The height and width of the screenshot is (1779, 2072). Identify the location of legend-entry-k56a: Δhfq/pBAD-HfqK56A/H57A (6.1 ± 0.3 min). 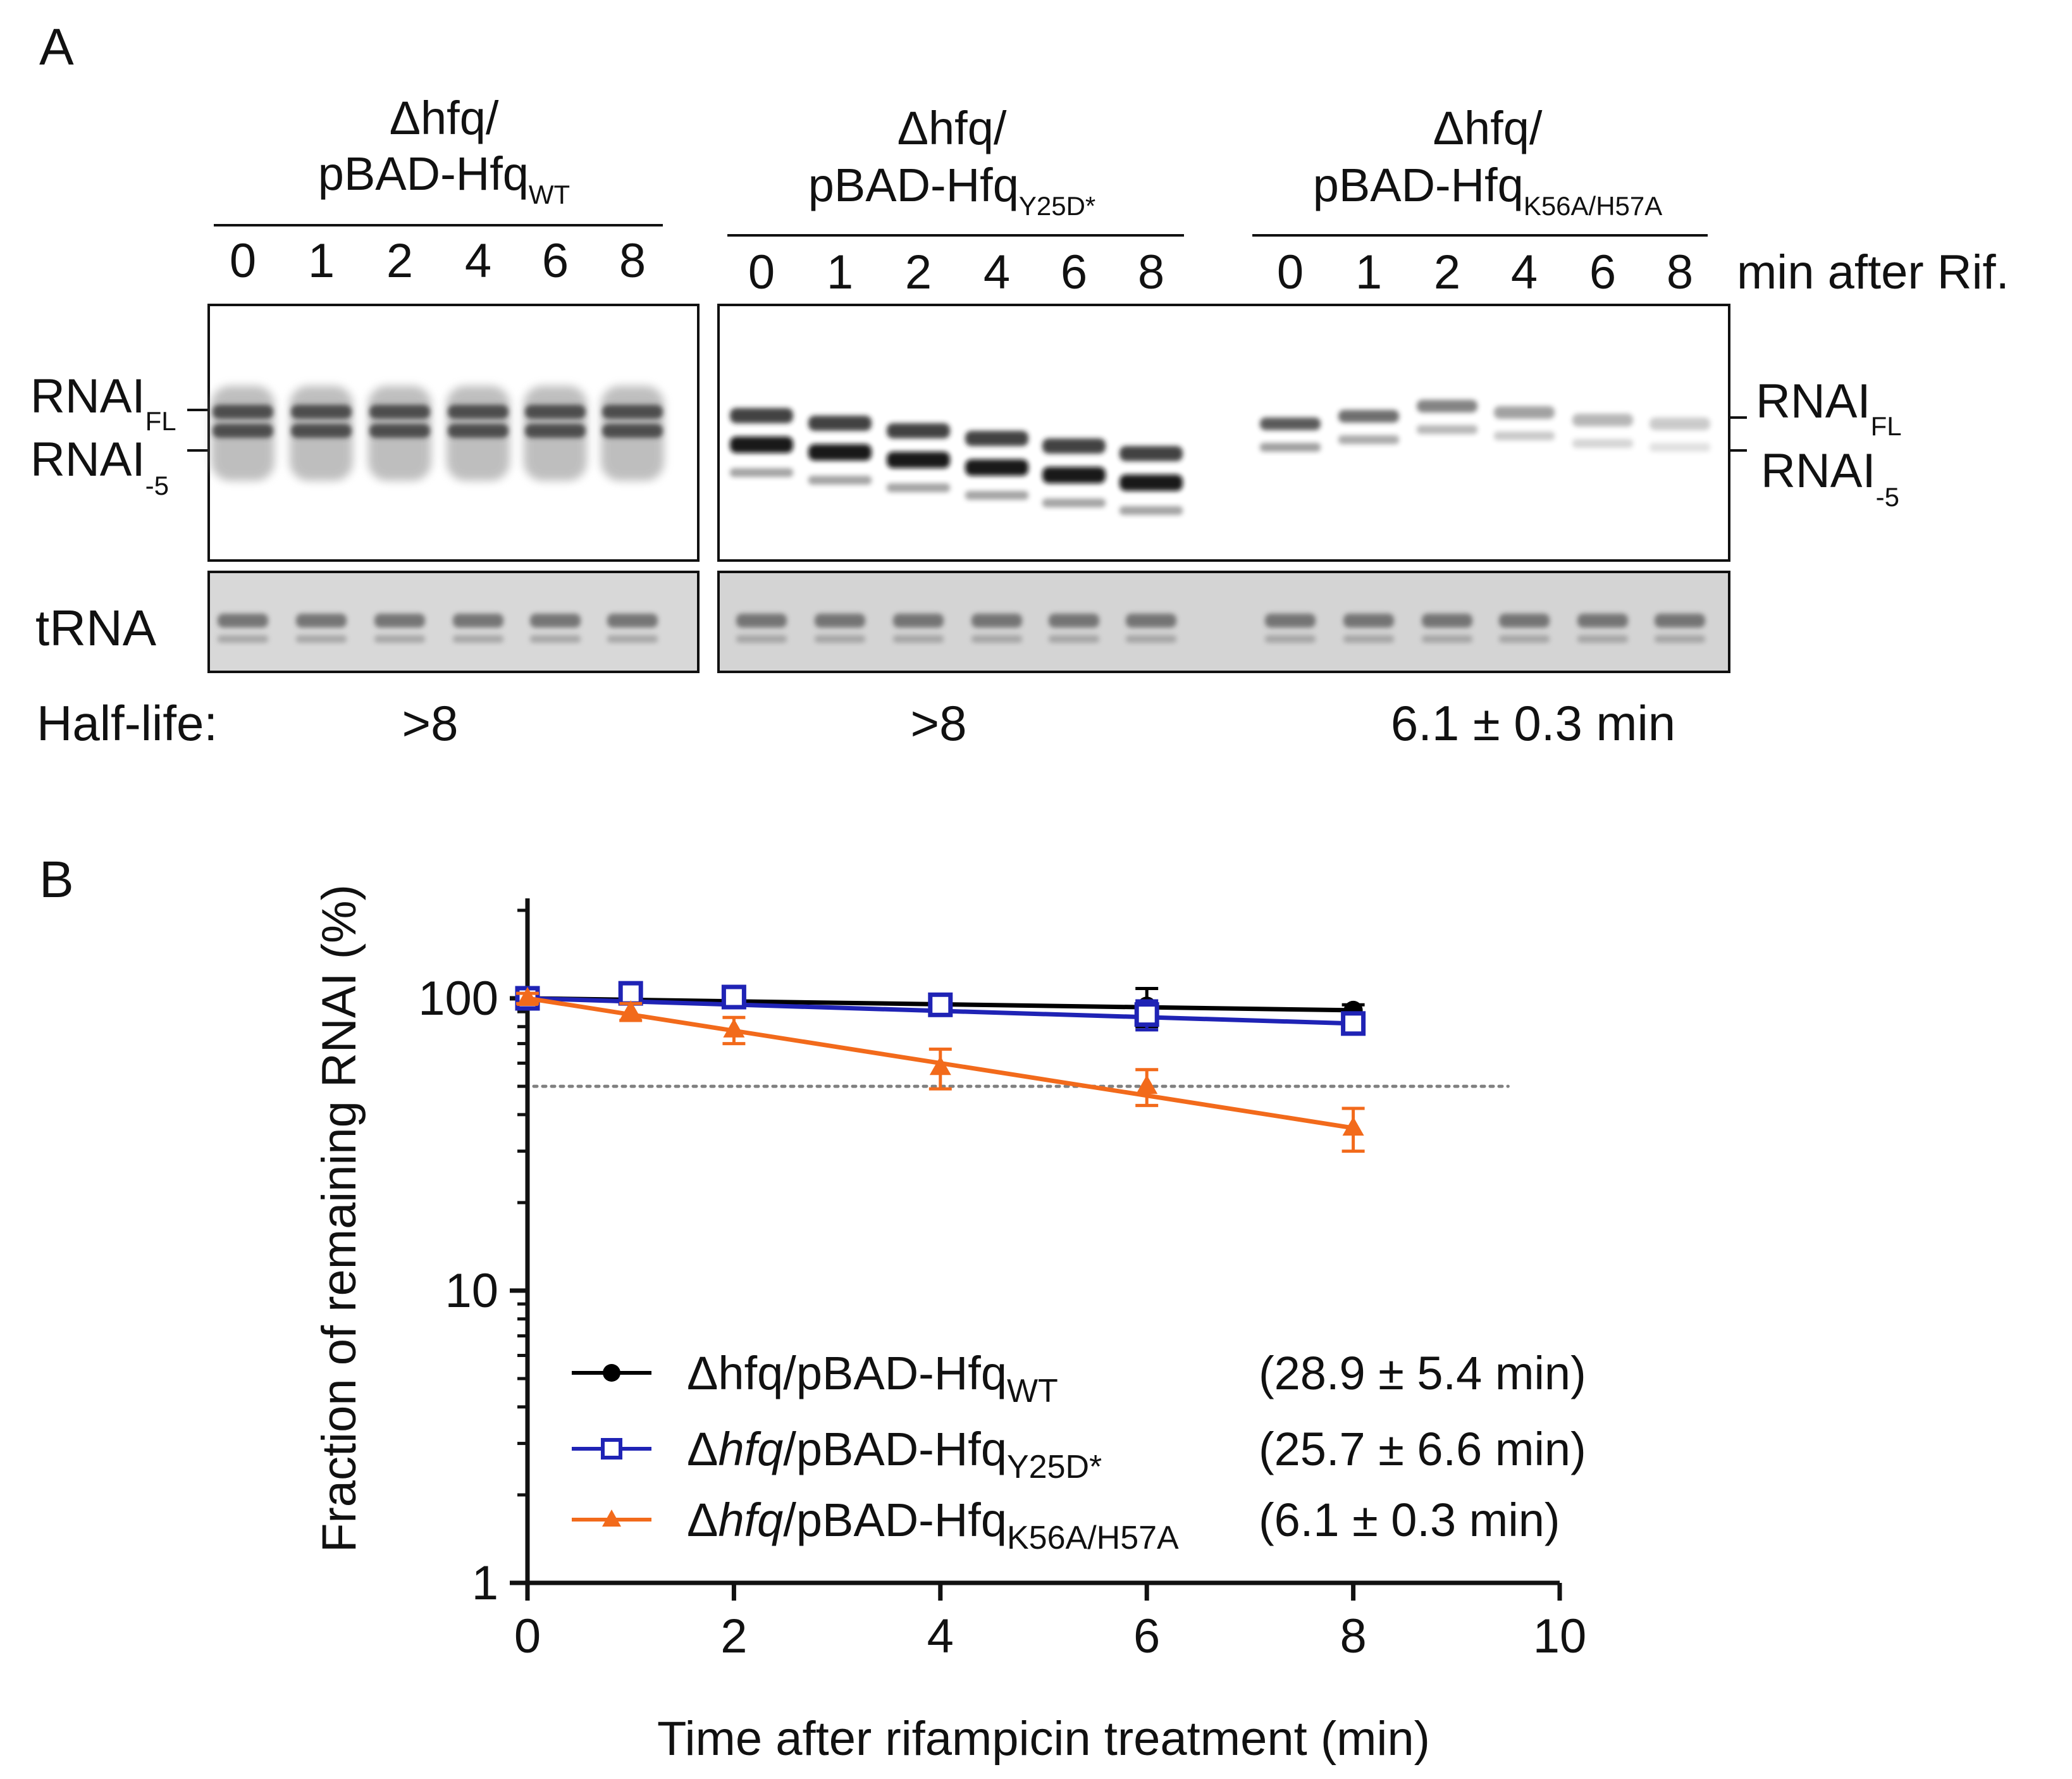
(1066, 1525).